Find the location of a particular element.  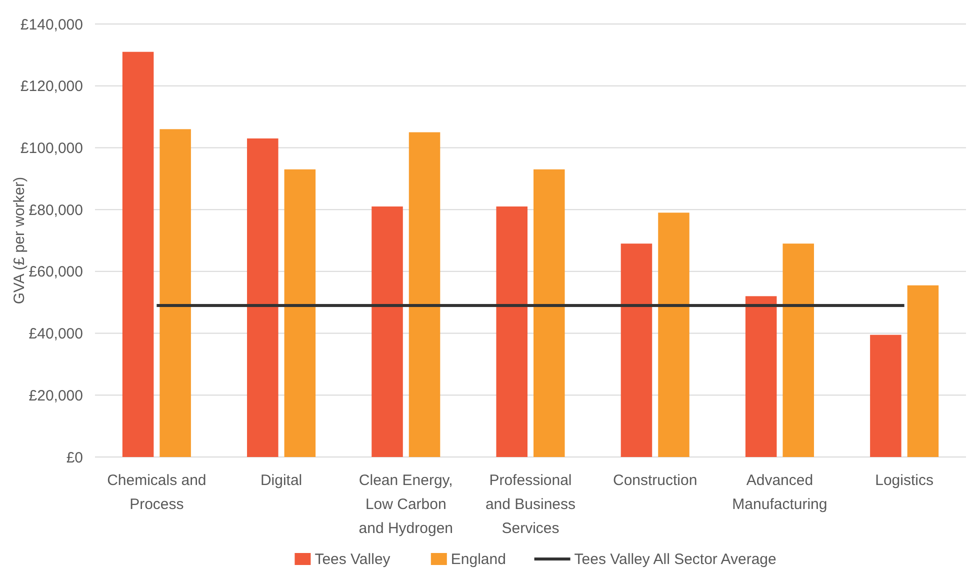

x-tick-label: Construction is located at coordinates (655, 480).